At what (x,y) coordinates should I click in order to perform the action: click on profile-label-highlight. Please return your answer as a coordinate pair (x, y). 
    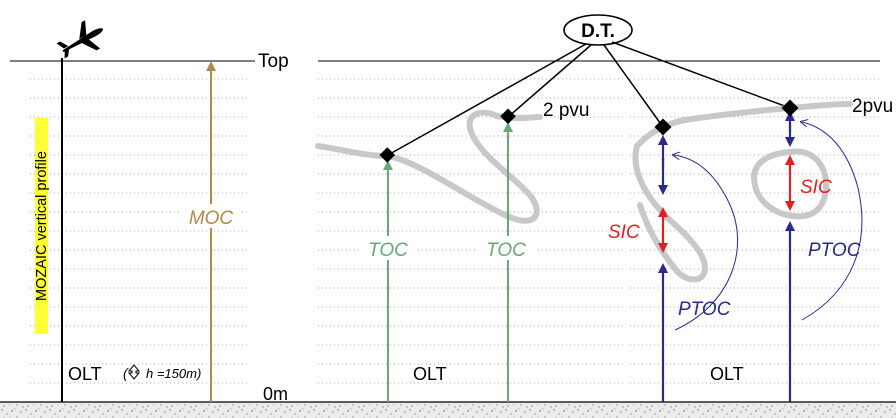
    Looking at the image, I should click on (41, 226).